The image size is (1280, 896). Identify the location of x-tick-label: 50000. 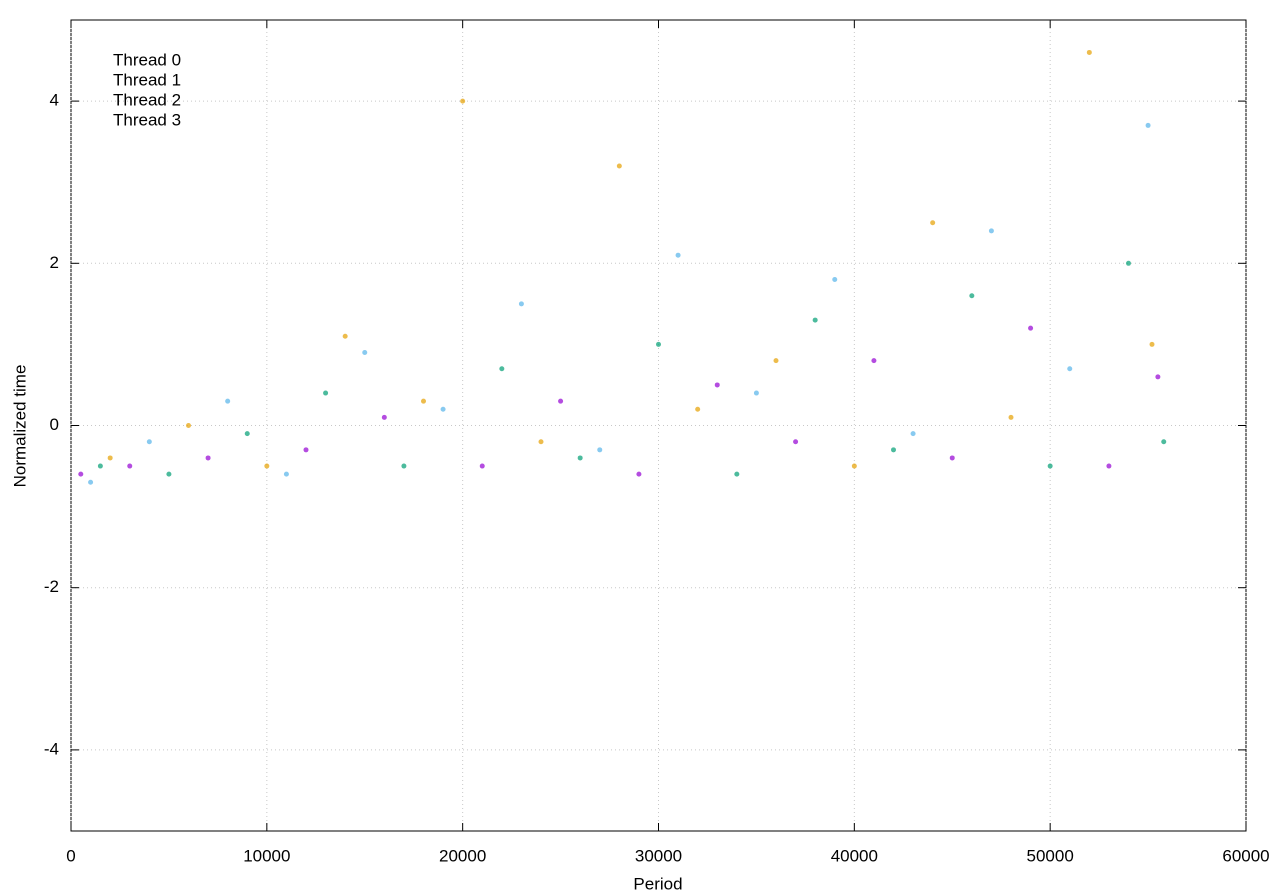
(1050, 855).